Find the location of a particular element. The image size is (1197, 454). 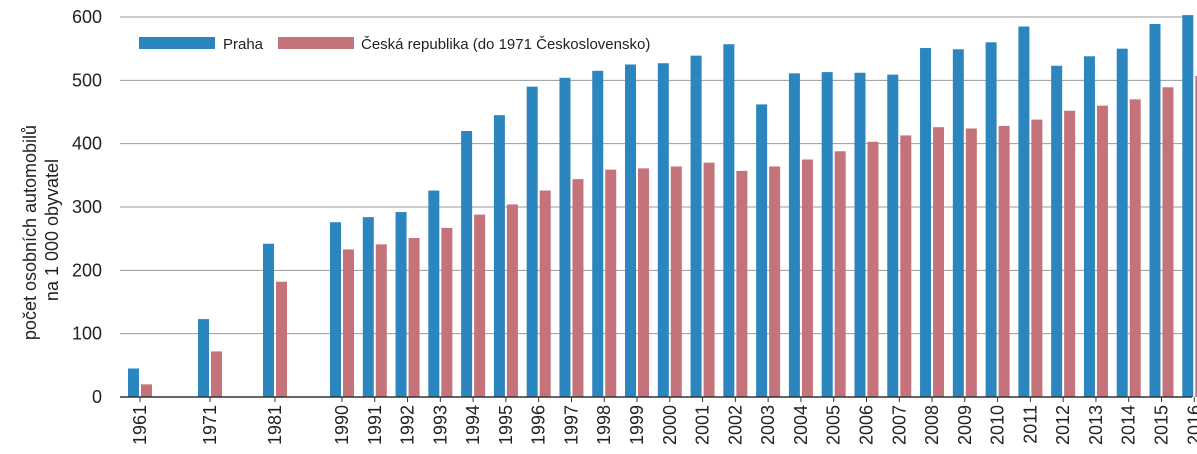

bar-praha-2008 is located at coordinates (926, 223).